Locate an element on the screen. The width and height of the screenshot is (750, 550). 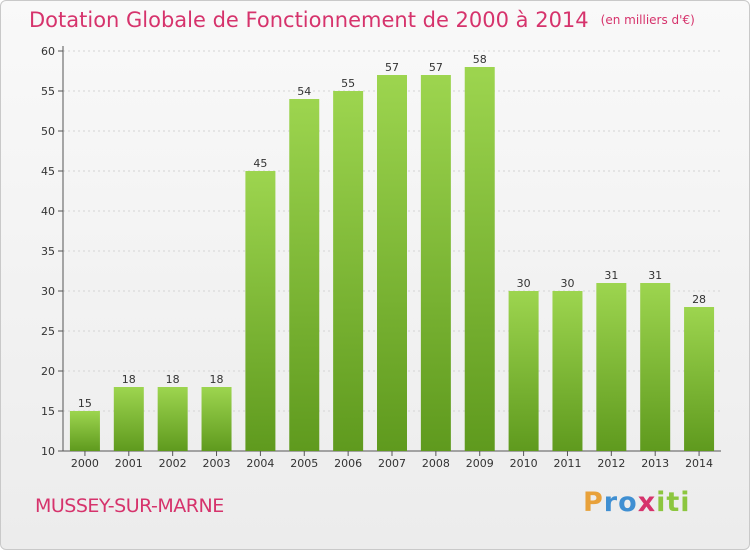
x-tick-label-2000: 2000 is located at coordinates (85, 463).